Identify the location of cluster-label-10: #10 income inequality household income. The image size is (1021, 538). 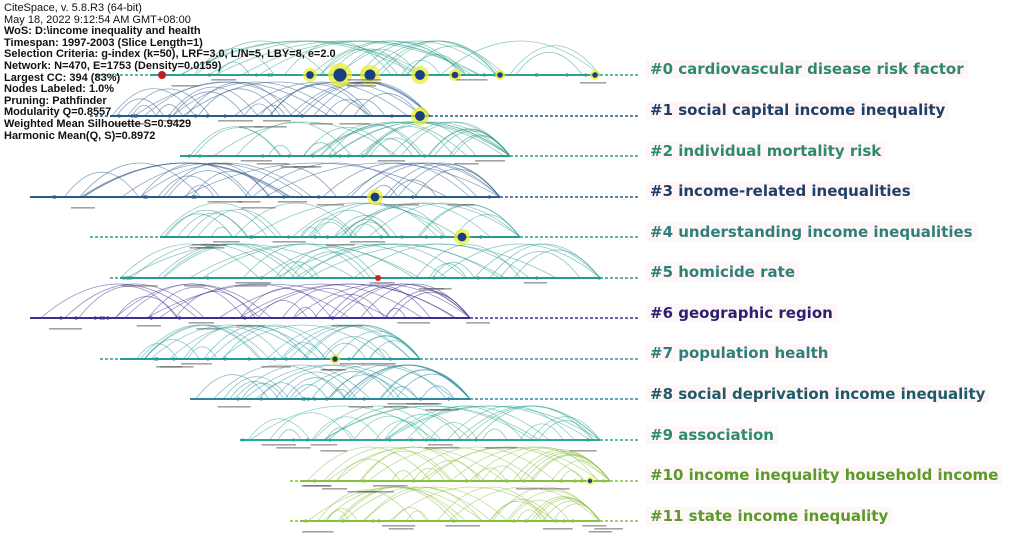
(824, 475).